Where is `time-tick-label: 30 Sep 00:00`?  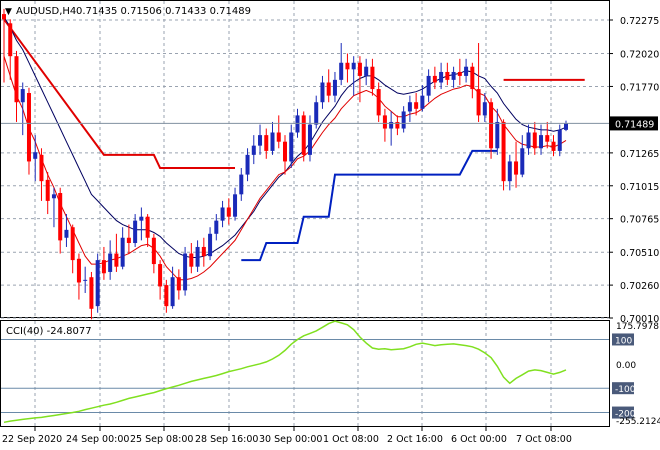 time-tick-label: 30 Sep 00:00 is located at coordinates (290, 439).